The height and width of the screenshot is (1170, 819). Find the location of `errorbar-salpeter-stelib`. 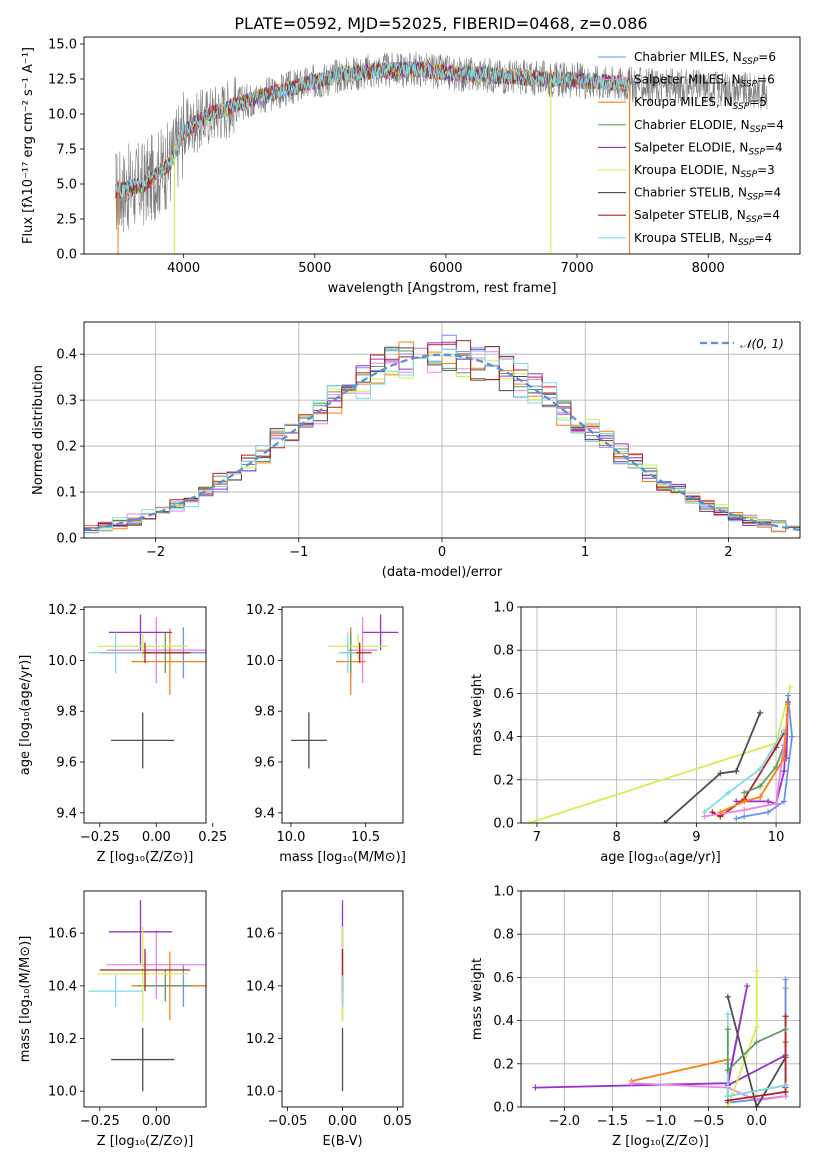

errorbar-salpeter-stelib is located at coordinates (145, 970).